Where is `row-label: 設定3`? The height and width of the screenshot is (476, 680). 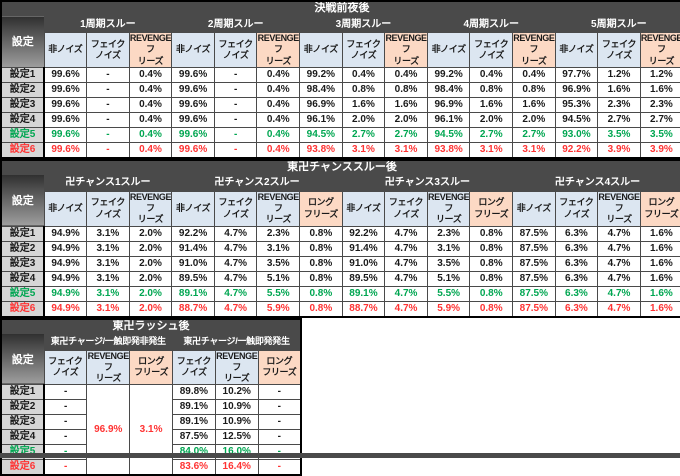
row-label: 設定3 is located at coordinates (22, 422).